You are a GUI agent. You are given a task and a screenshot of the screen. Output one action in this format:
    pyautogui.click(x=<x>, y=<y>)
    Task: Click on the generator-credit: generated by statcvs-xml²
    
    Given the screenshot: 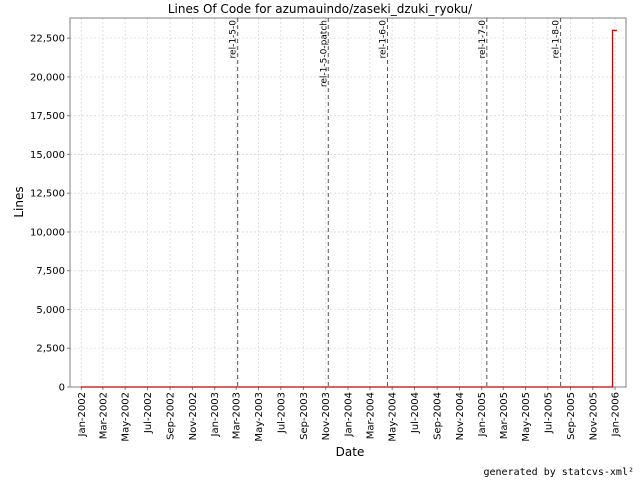 What is the action you would take?
    pyautogui.click(x=558, y=472)
    